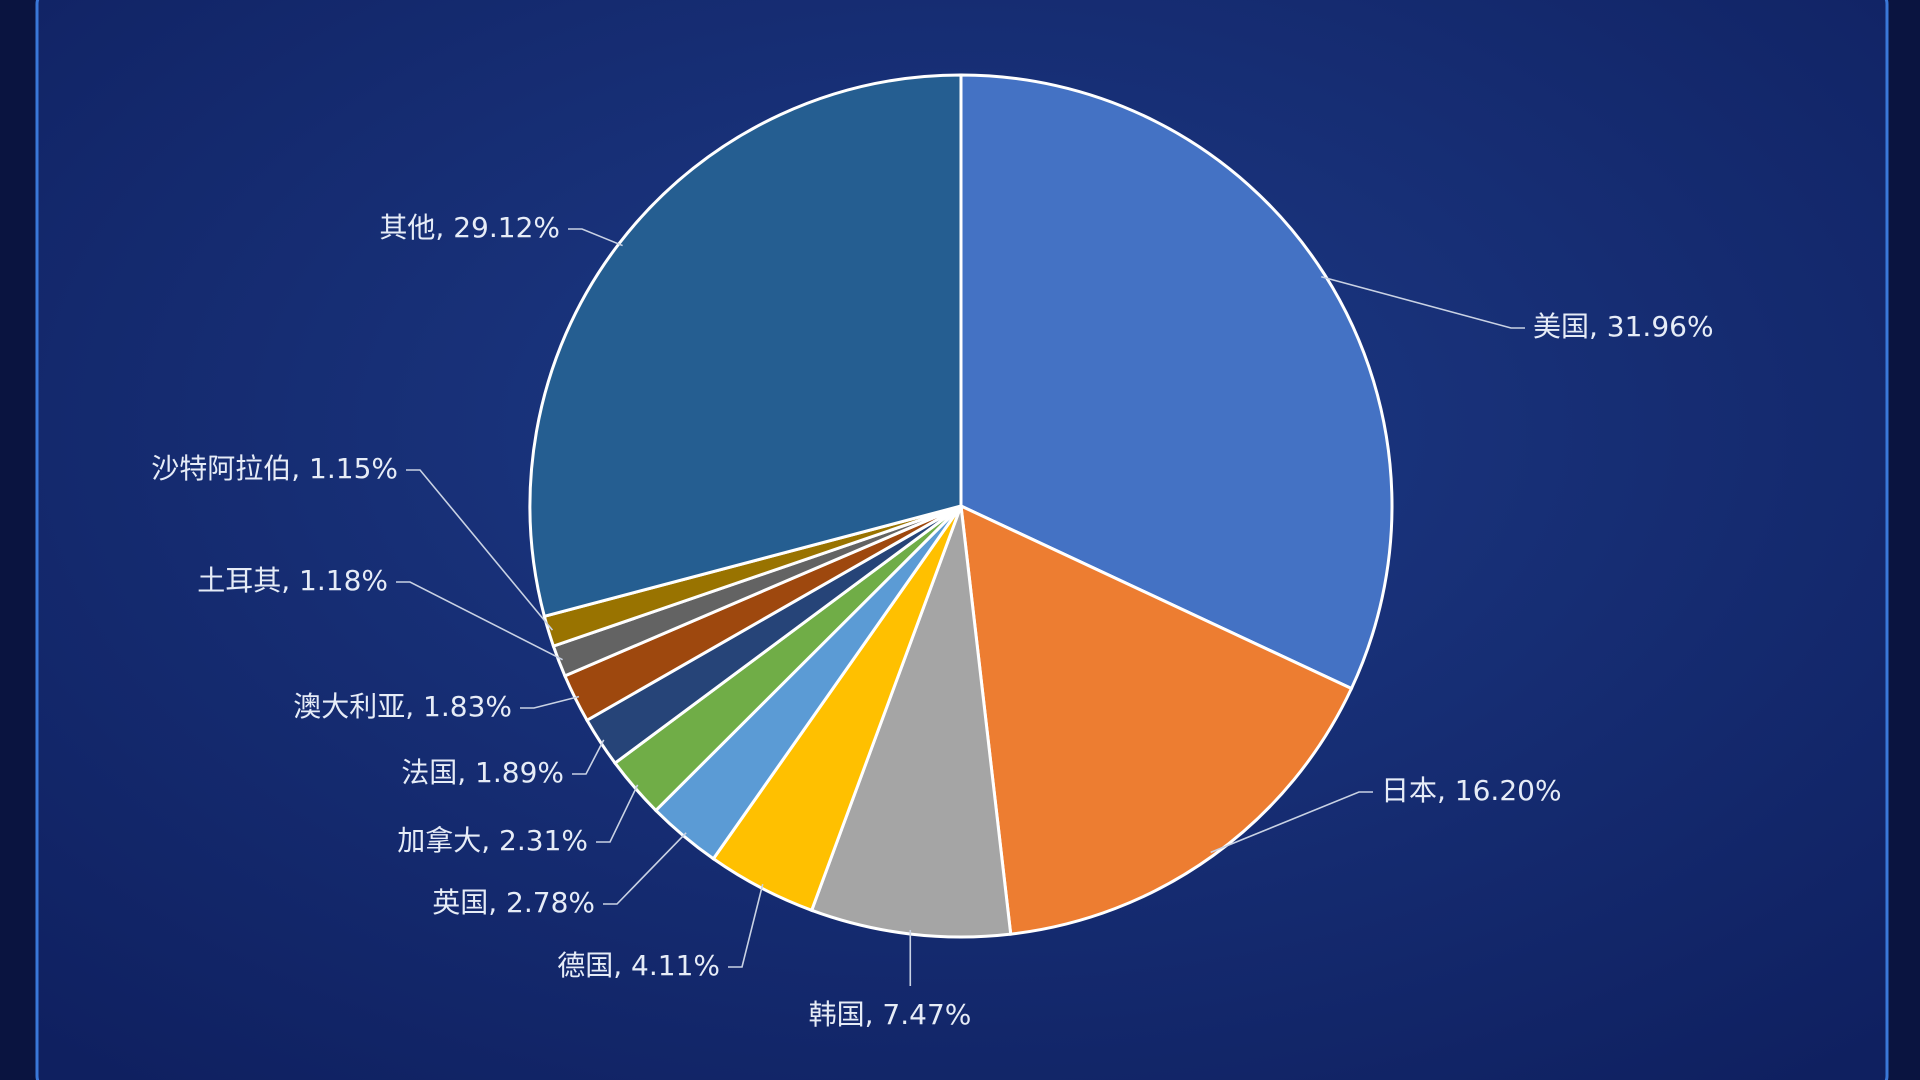 This screenshot has height=1080, width=1920. I want to click on data-label: 沙特阿拉伯, 1.15%, so click(274, 468).